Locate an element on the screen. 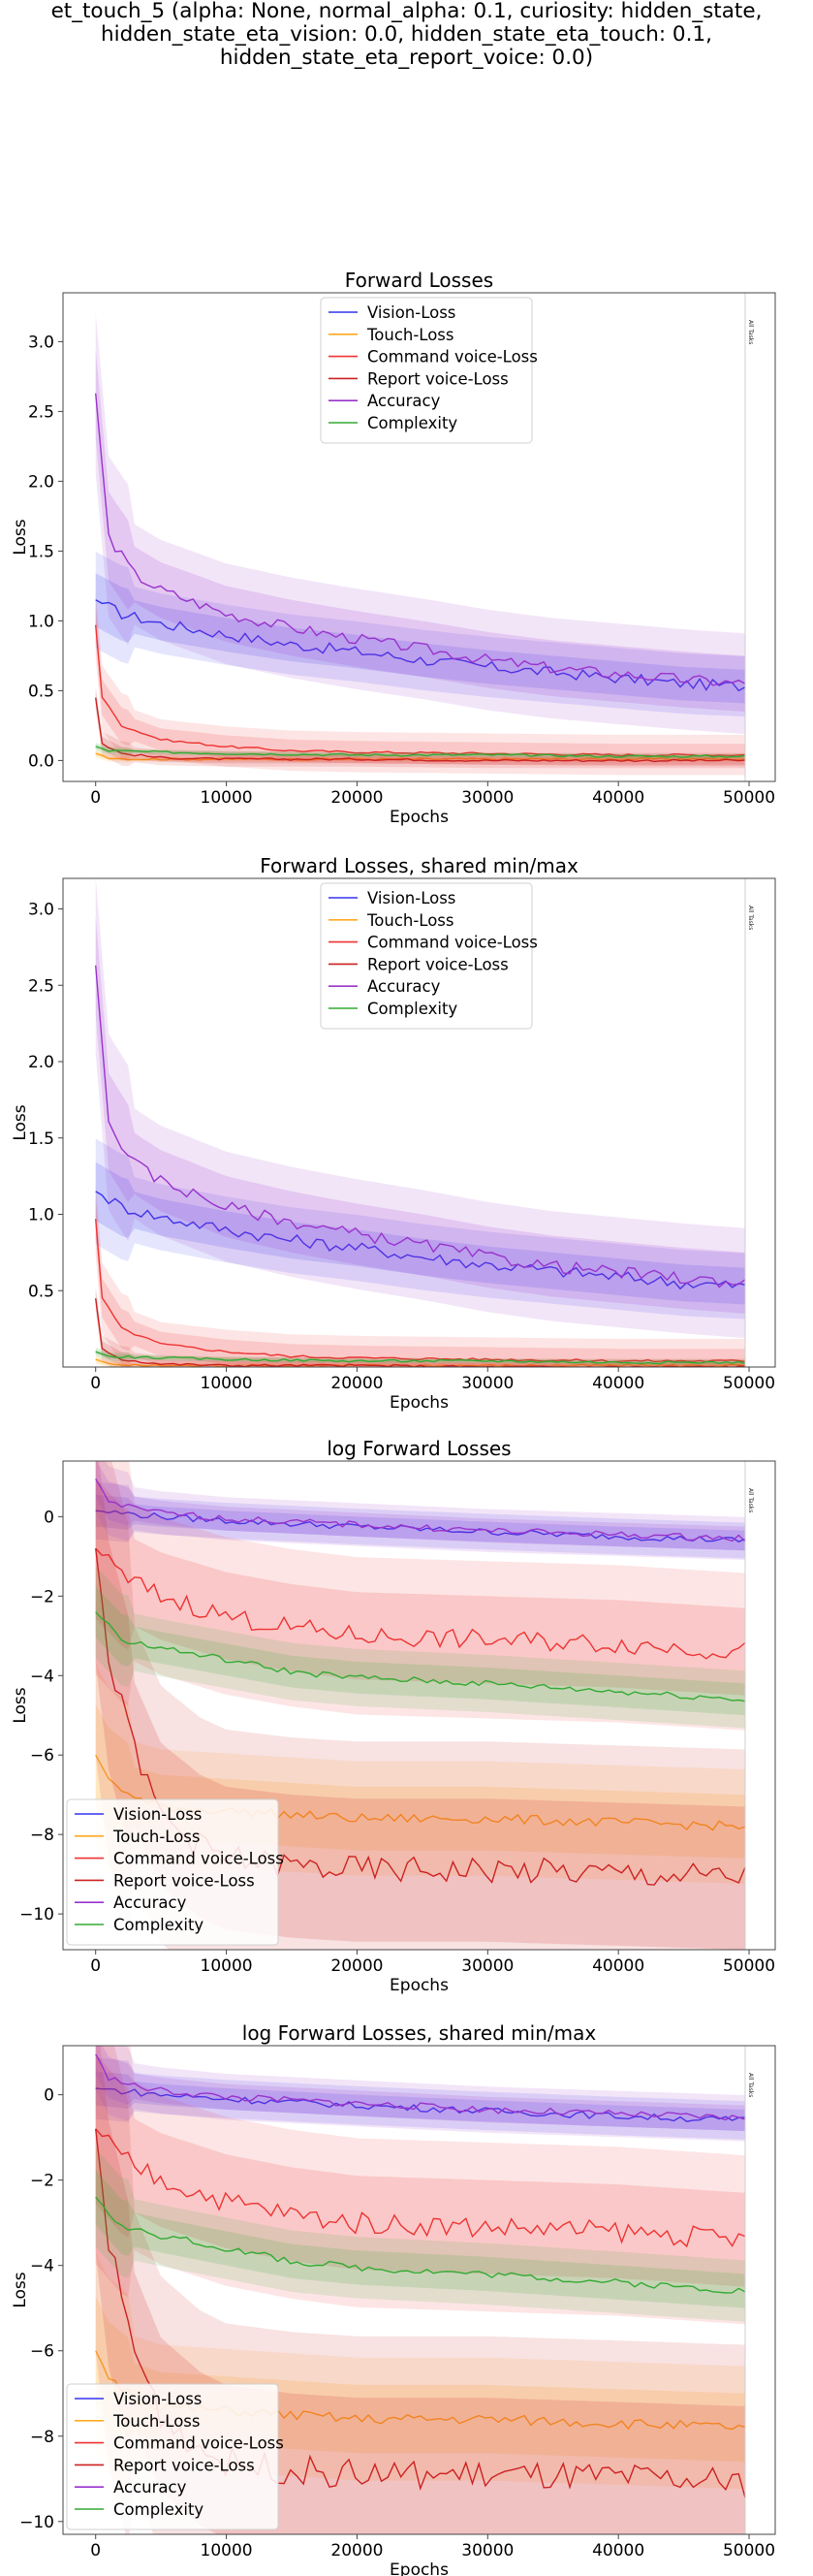 This screenshot has height=2576, width=813. y-tick-label: 0 is located at coordinates (49, 1517).